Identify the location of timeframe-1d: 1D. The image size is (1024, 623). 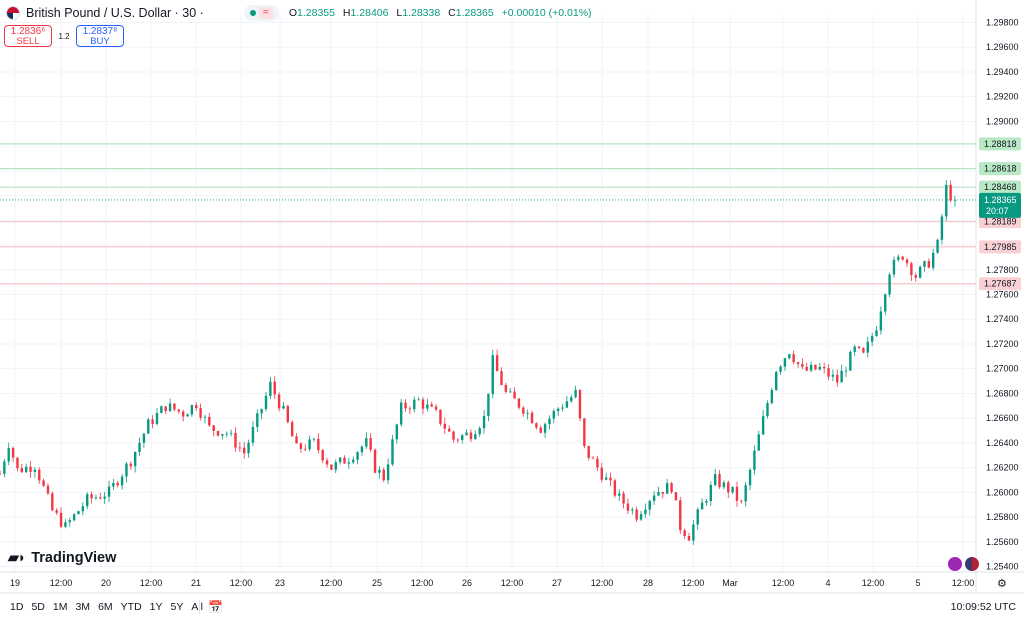
(17, 607).